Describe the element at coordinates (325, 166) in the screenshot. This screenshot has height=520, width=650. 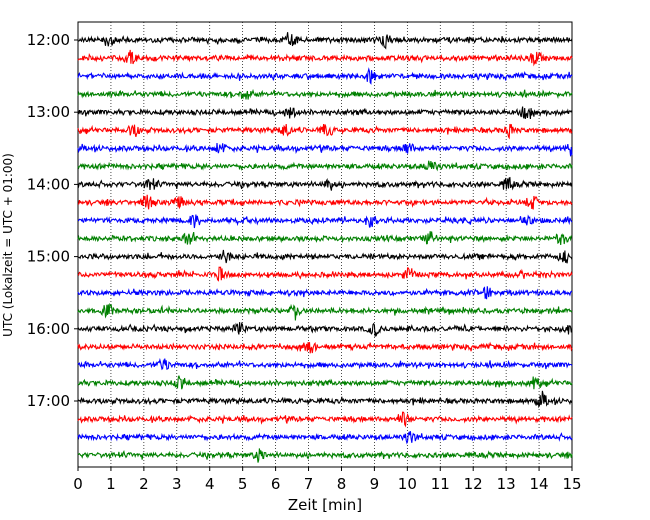
I see `trace-13:45` at that location.